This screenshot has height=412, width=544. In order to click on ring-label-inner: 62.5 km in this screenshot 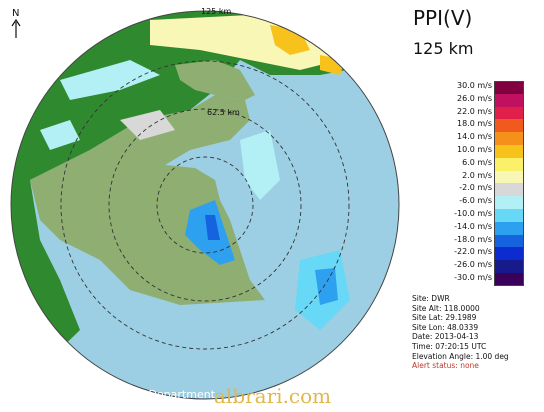, I will do `click(223, 112)`.